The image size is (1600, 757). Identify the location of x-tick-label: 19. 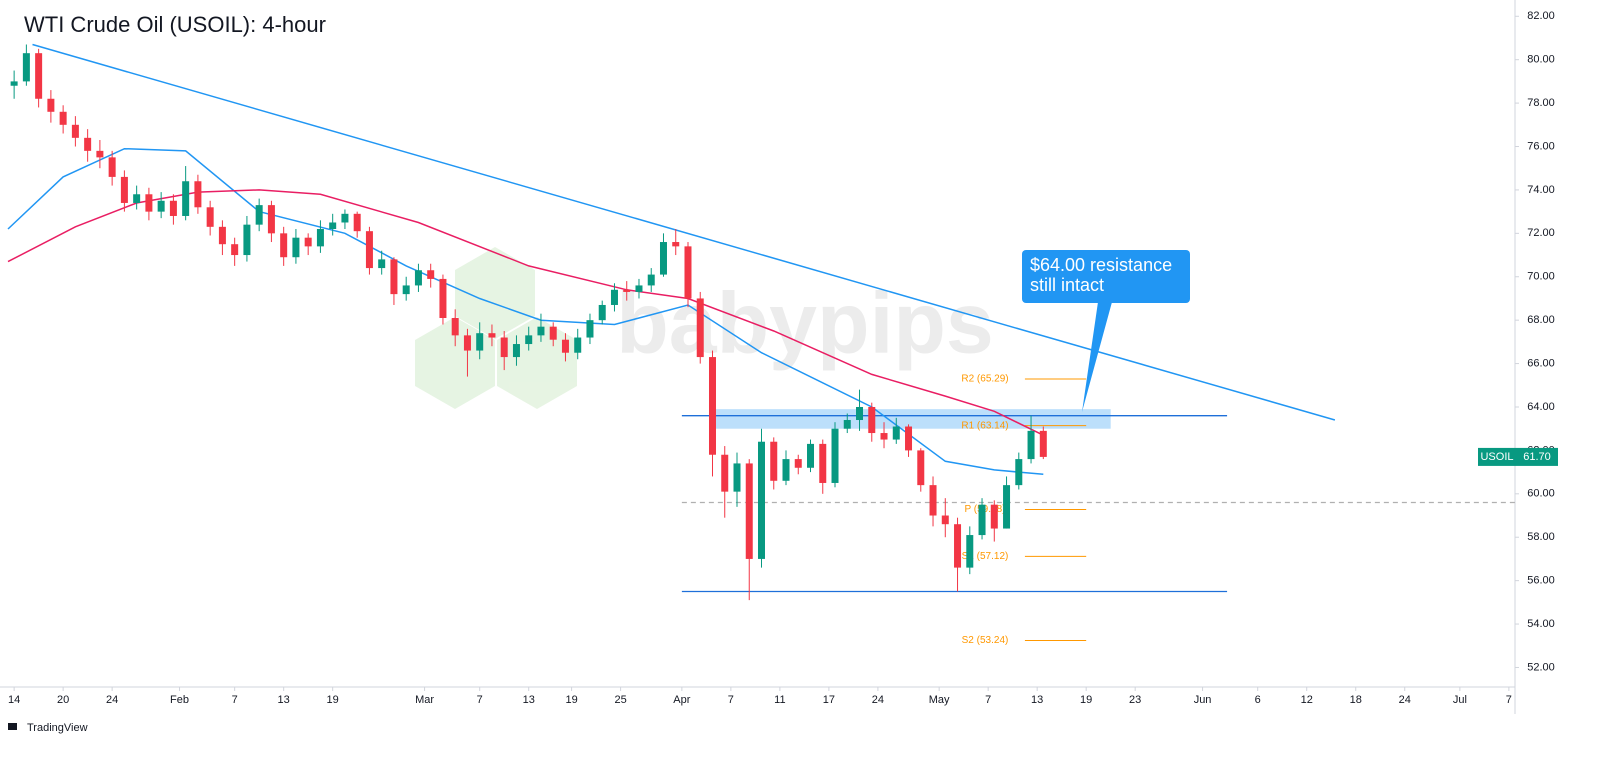
(571, 700).